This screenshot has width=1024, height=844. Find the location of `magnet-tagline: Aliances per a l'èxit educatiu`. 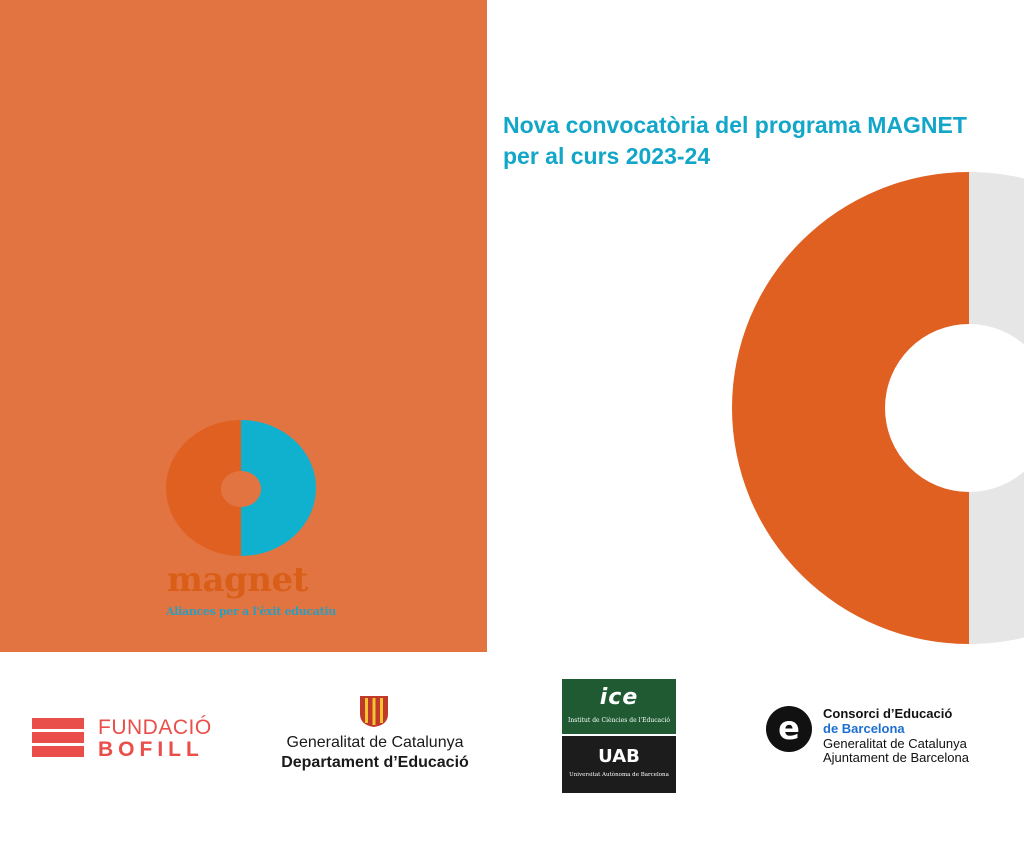

magnet-tagline: Aliances per a l'èxit educatiu is located at coordinates (251, 611).